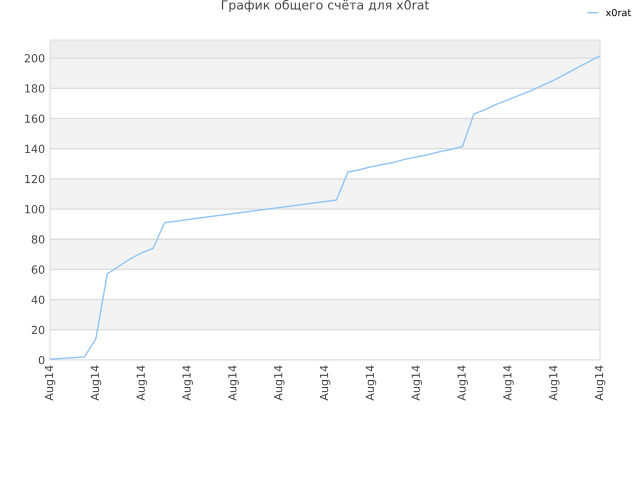 The width and height of the screenshot is (640, 480). I want to click on y-tick-label: 40, so click(38, 300).